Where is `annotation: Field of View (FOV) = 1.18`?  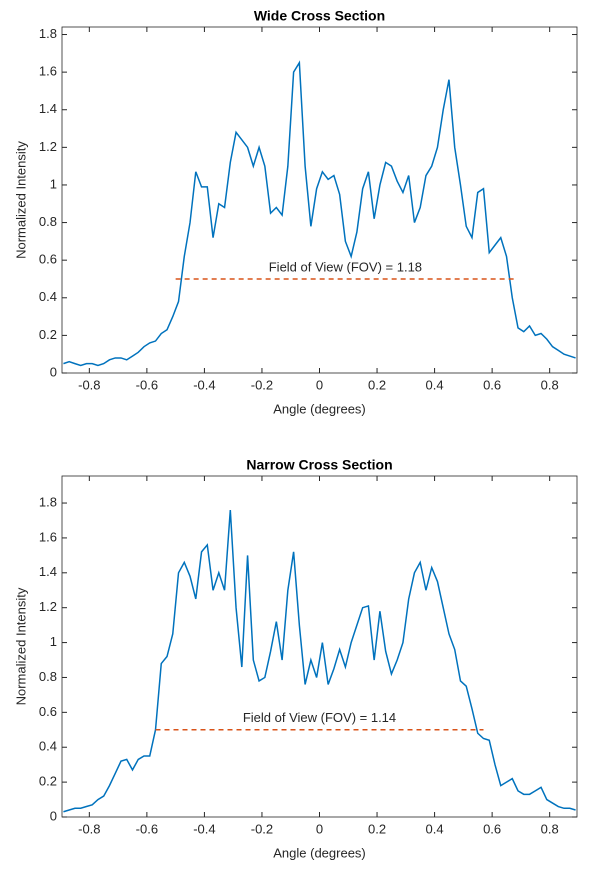
annotation: Field of View (FOV) = 1.18 is located at coordinates (345, 266).